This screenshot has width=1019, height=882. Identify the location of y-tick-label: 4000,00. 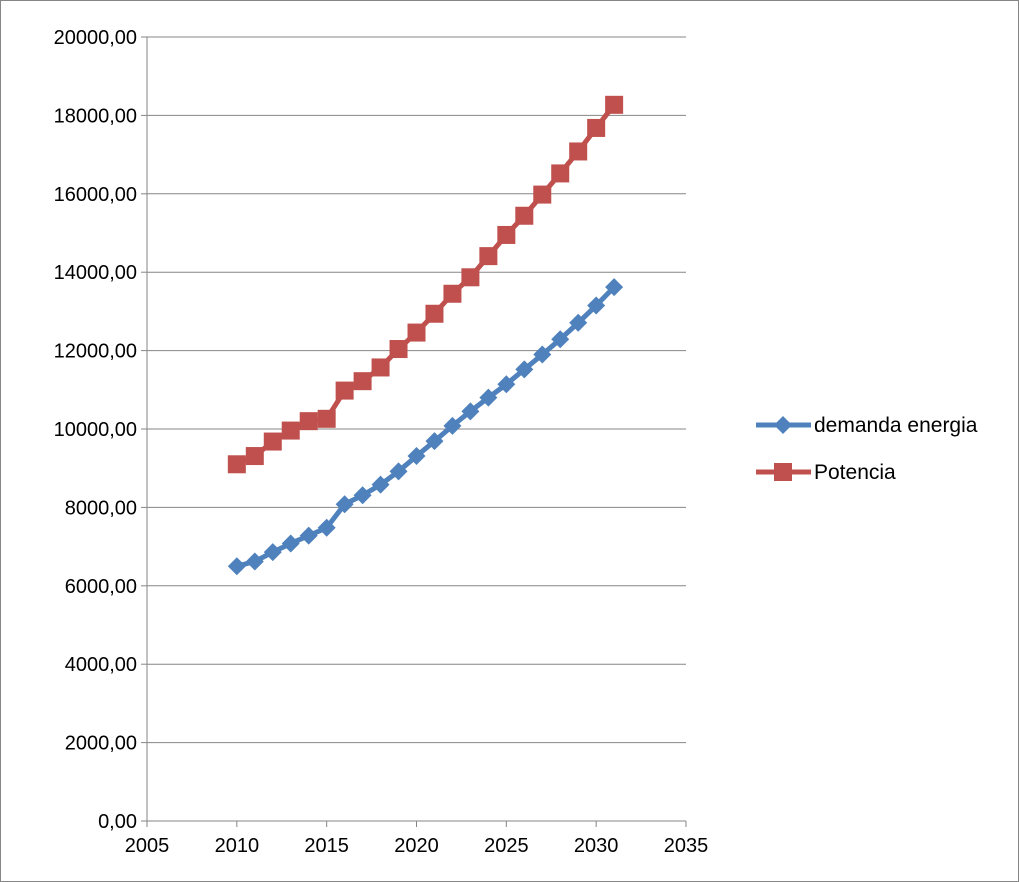
(101, 665).